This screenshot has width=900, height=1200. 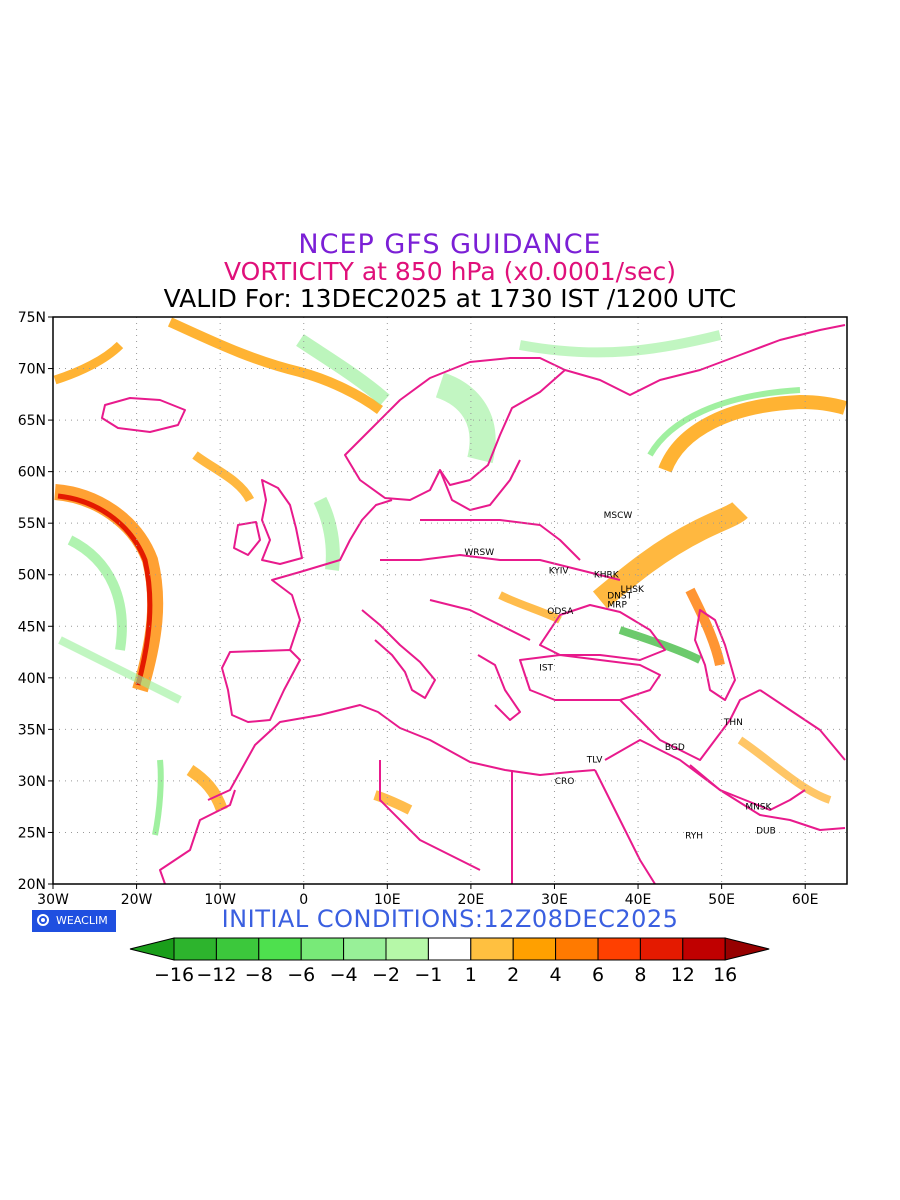 What do you see at coordinates (595, 760) in the screenshot?
I see `city-label: TLV` at bounding box center [595, 760].